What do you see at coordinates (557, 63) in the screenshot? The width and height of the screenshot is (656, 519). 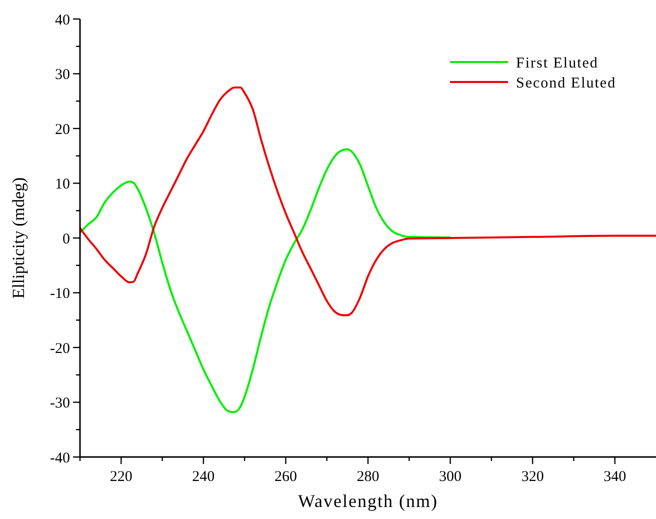 I see `legend-label: First Eluted` at bounding box center [557, 63].